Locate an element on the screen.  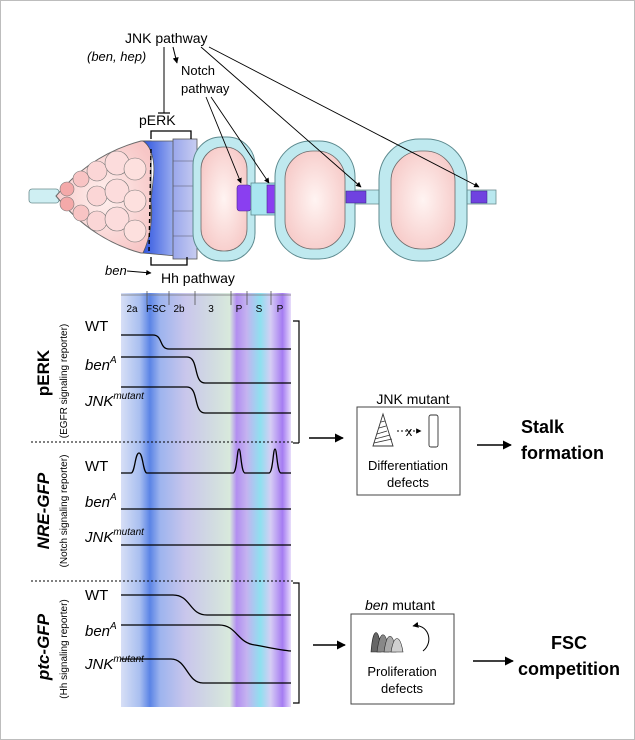
notch-pathway-label-1: Notch is located at coordinates (198, 70).